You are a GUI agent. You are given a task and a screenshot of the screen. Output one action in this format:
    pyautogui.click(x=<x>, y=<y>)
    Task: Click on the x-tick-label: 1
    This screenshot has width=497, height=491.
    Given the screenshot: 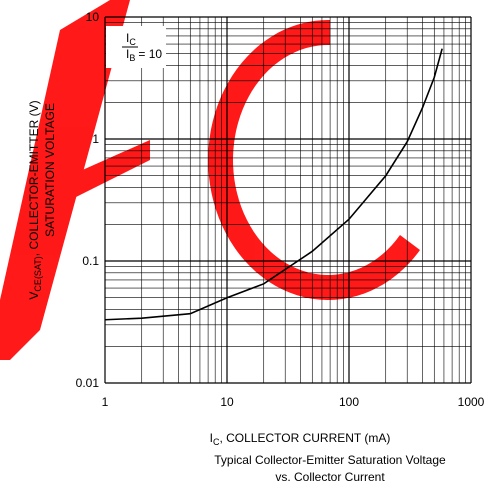 What is the action you would take?
    pyautogui.click(x=105, y=402)
    